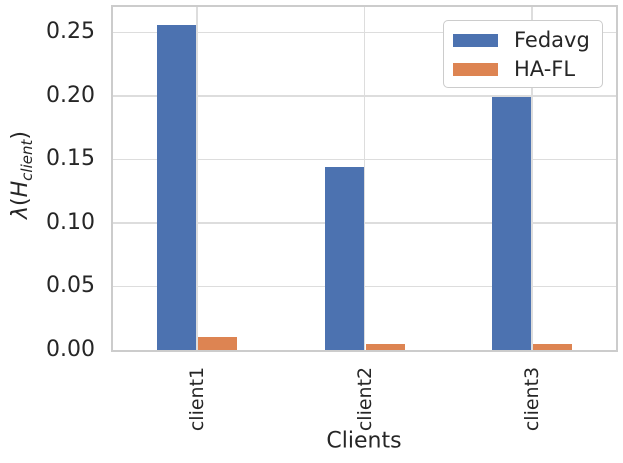 This screenshot has width=623, height=463. What do you see at coordinates (385, 346) in the screenshot?
I see `bar-ha-fl-client2` at bounding box center [385, 346].